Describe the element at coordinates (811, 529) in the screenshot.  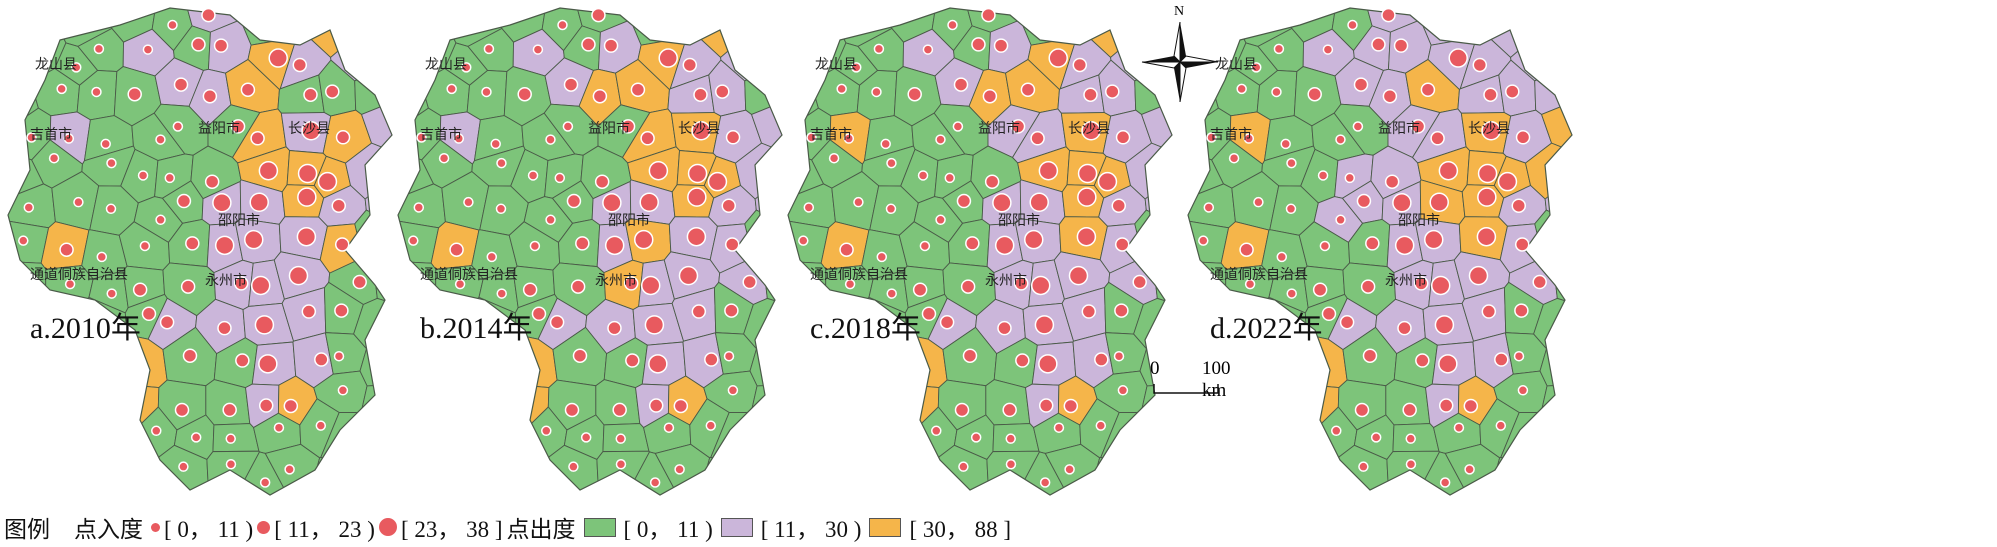
I see `legend-out-range-2: [ 11， 30 )` at that location.